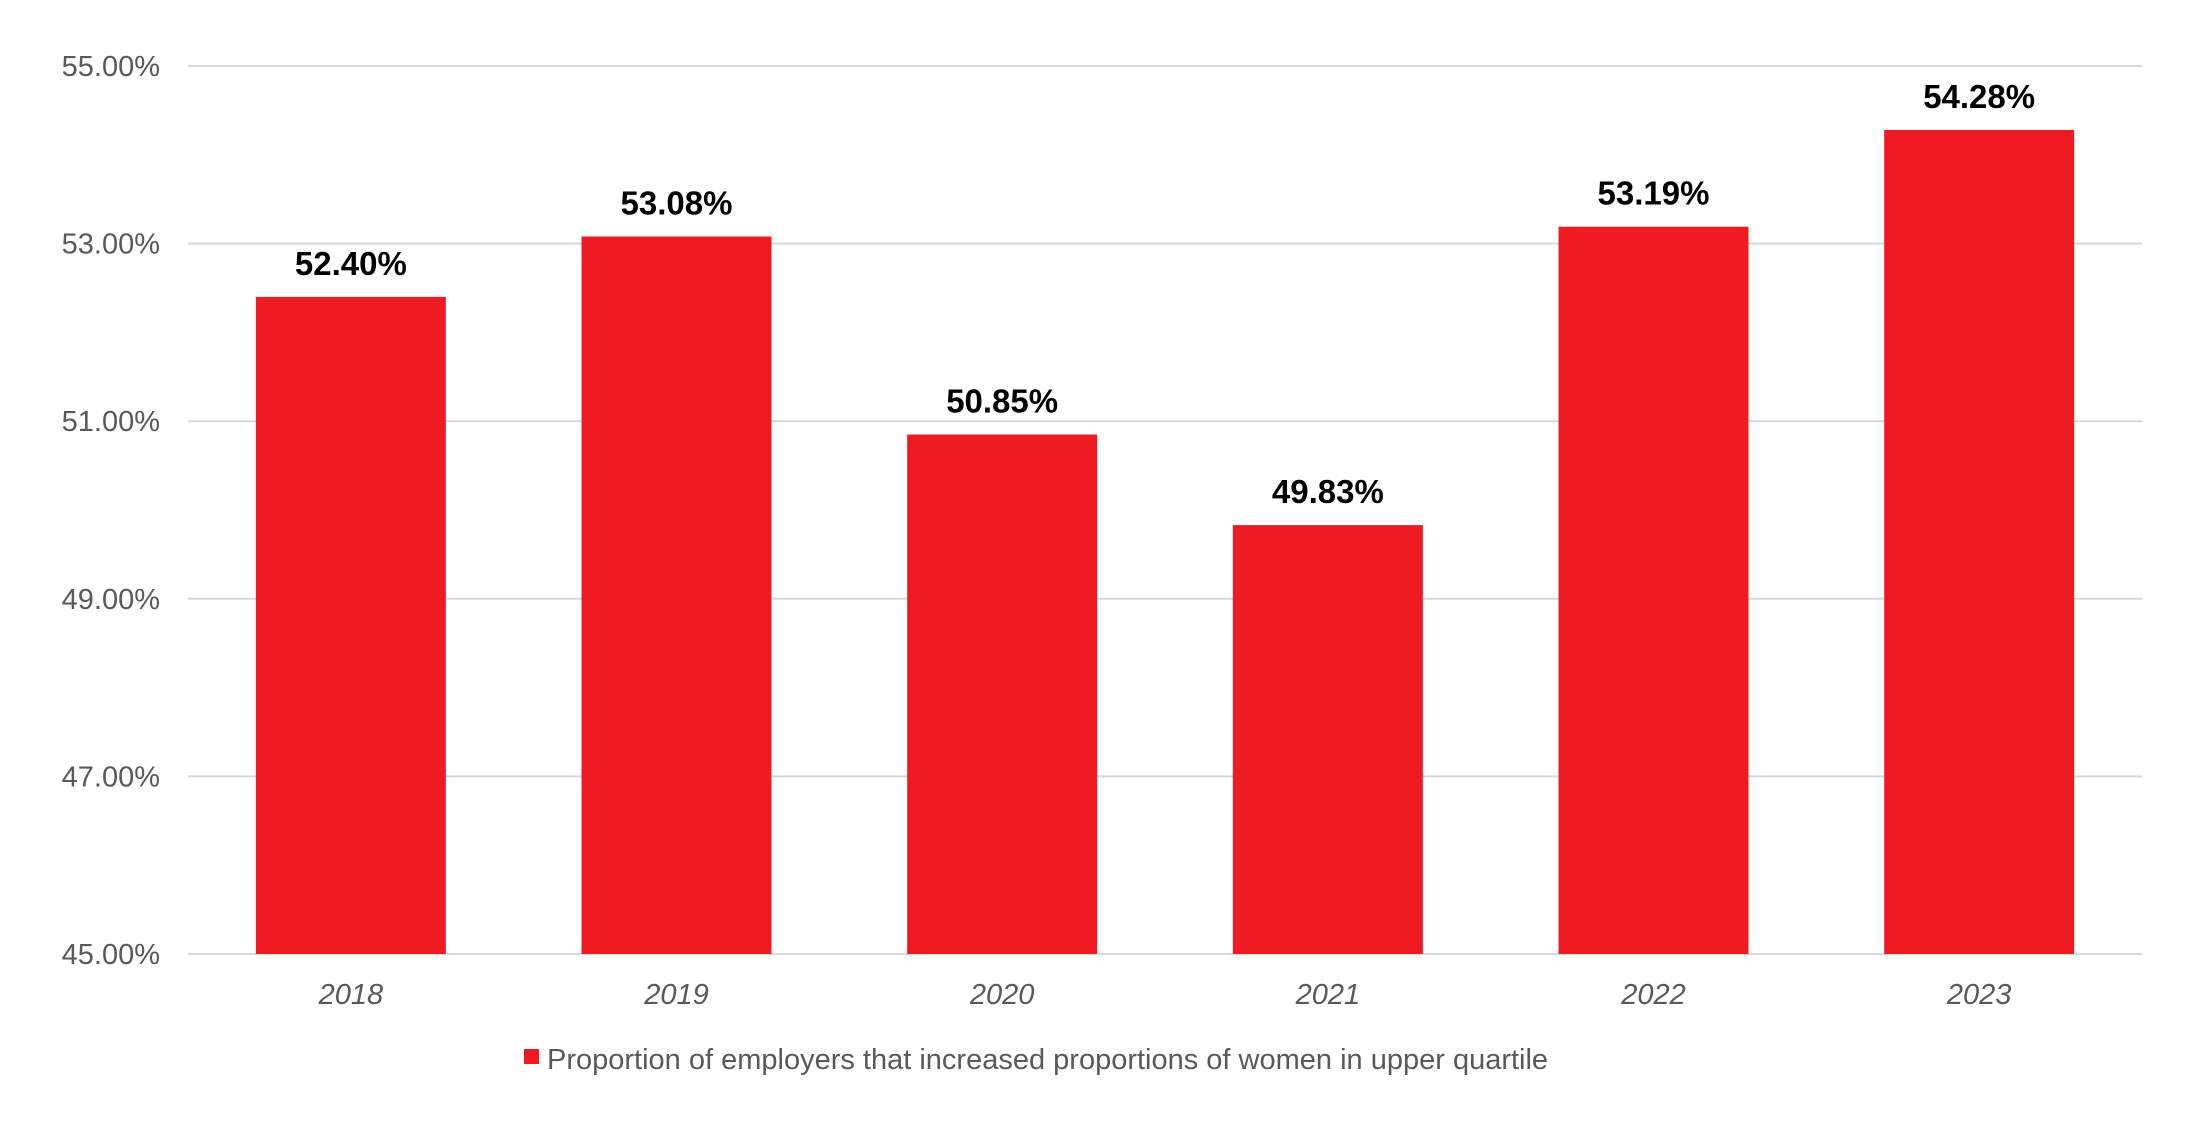 This screenshot has width=2200, height=1127. What do you see at coordinates (1654, 193) in the screenshot?
I see `data-label-2022: 53.19%` at bounding box center [1654, 193].